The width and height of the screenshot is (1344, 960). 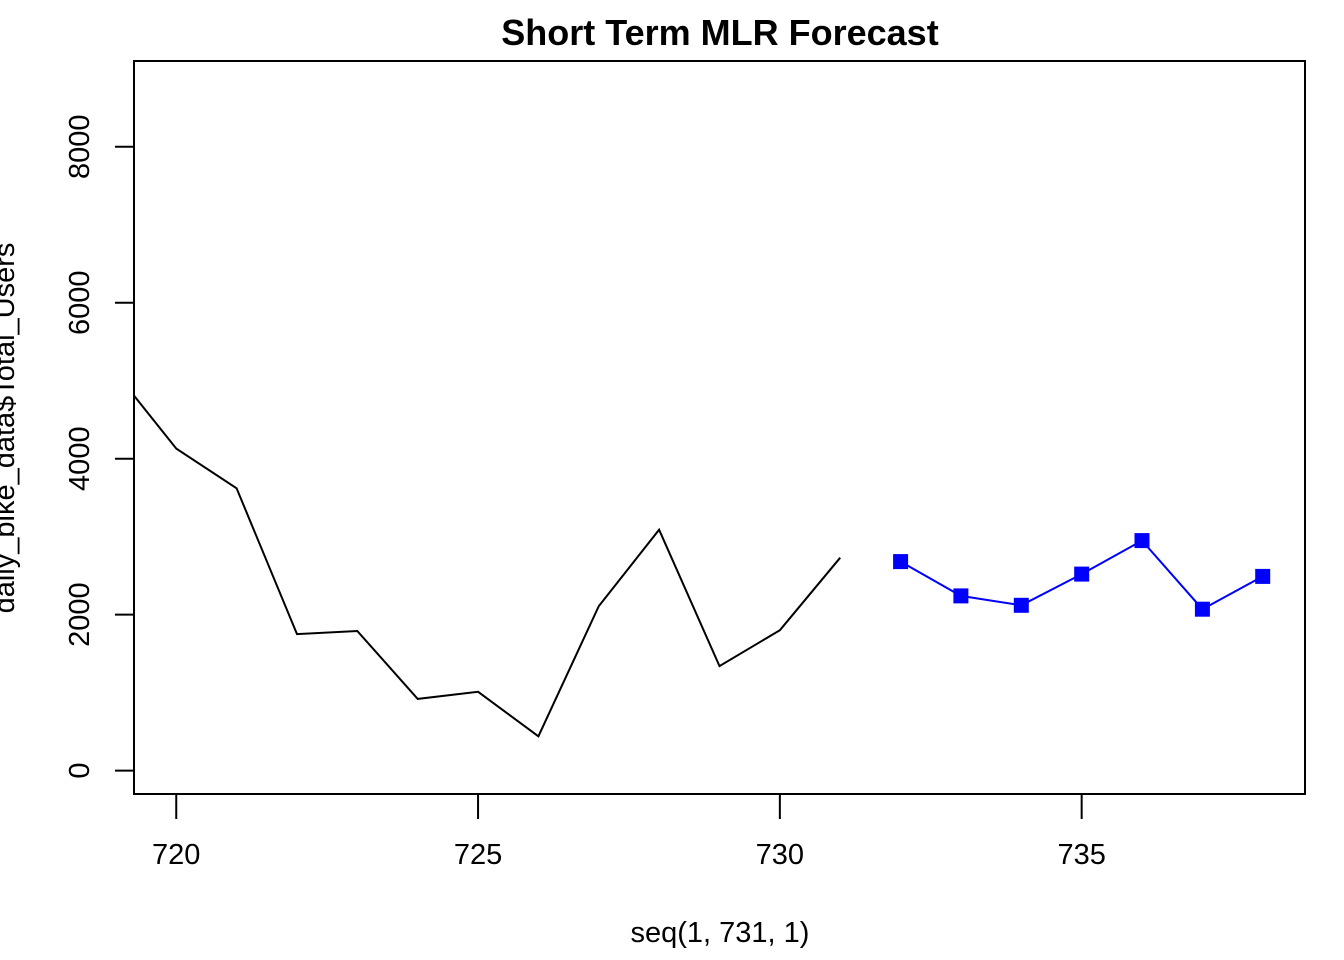 What do you see at coordinates (176, 855) in the screenshot?
I see `x-tick-label: 720` at bounding box center [176, 855].